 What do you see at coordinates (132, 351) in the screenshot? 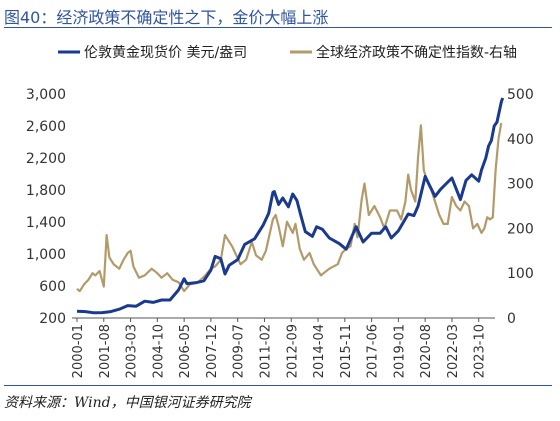
I see `x-tick-label: 2003-03` at bounding box center [132, 351].